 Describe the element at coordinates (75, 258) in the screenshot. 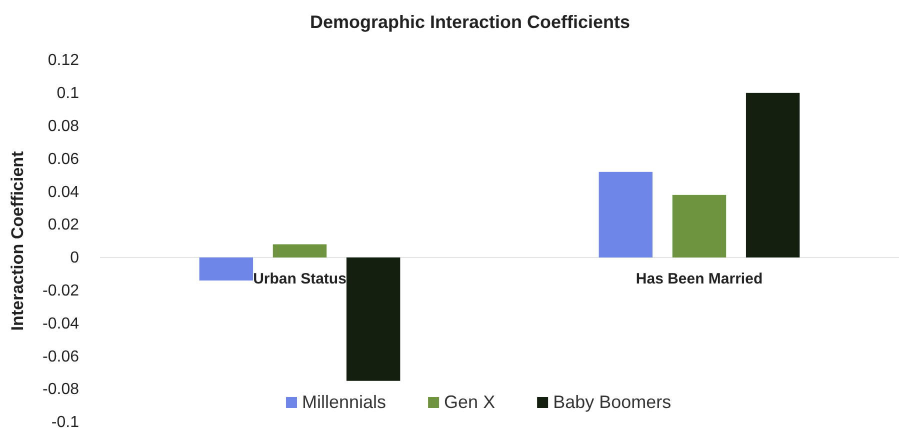

I see `y-tick-label: 0` at that location.